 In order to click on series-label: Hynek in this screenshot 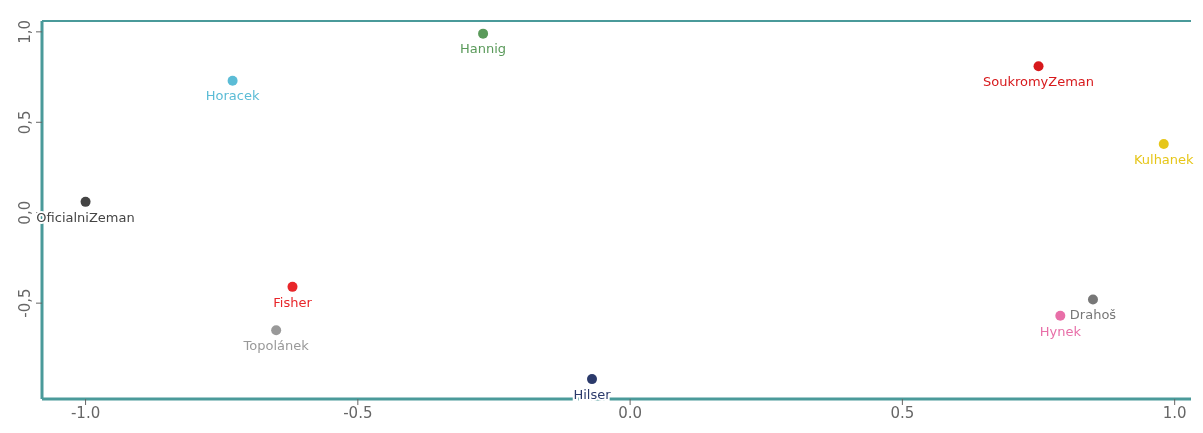, I will do `click(1060, 331)`.